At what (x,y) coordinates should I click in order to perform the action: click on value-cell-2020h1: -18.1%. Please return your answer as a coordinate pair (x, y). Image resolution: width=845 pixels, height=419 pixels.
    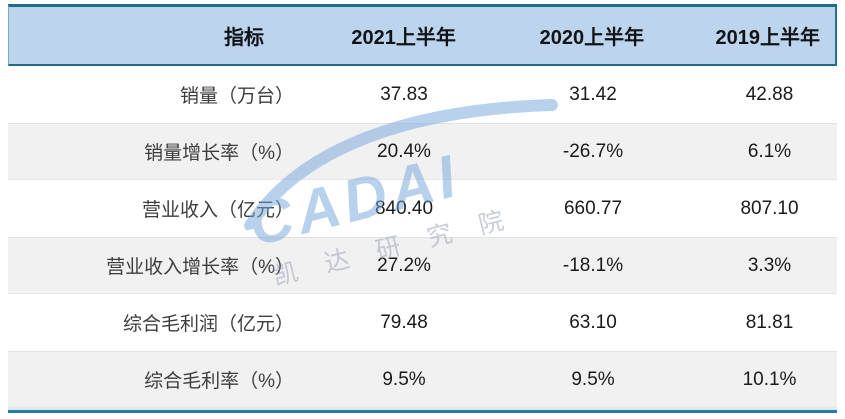
    Looking at the image, I should click on (593, 265).